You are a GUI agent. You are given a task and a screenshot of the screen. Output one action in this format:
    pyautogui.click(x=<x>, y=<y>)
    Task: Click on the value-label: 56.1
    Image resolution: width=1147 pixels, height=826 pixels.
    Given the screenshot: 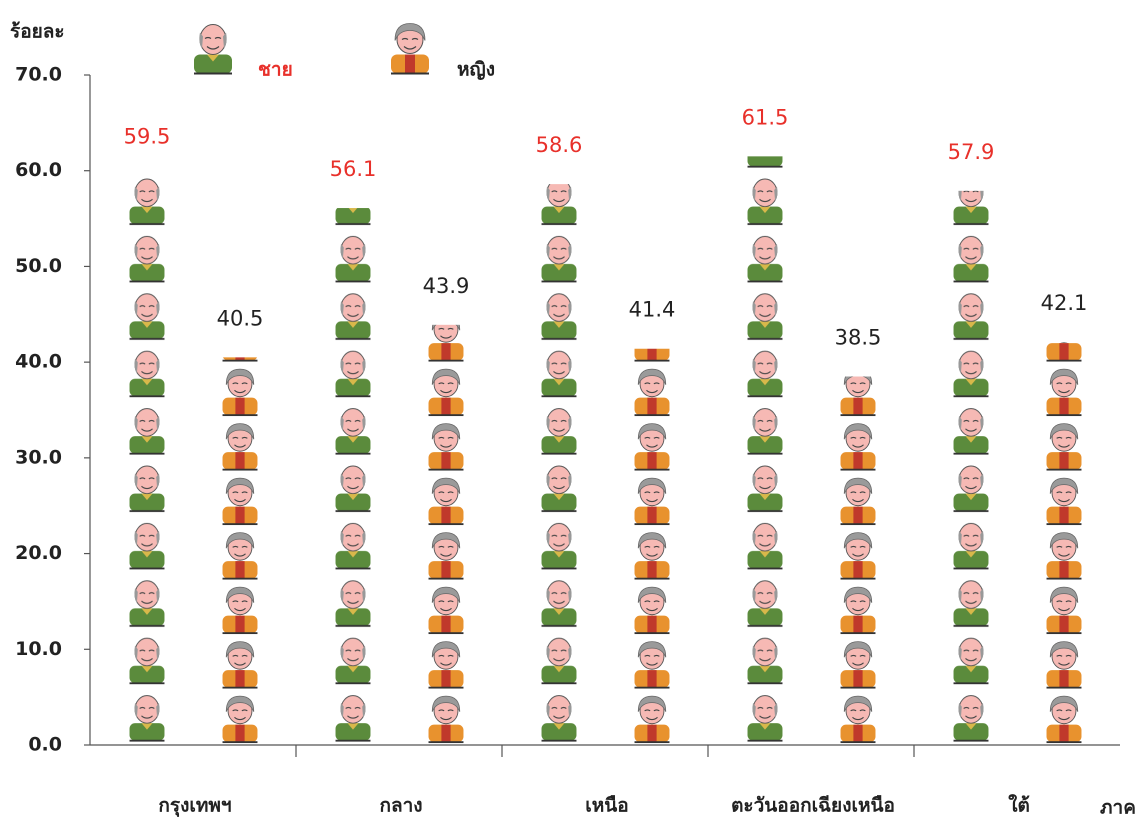 What is the action you would take?
    pyautogui.click(x=353, y=169)
    